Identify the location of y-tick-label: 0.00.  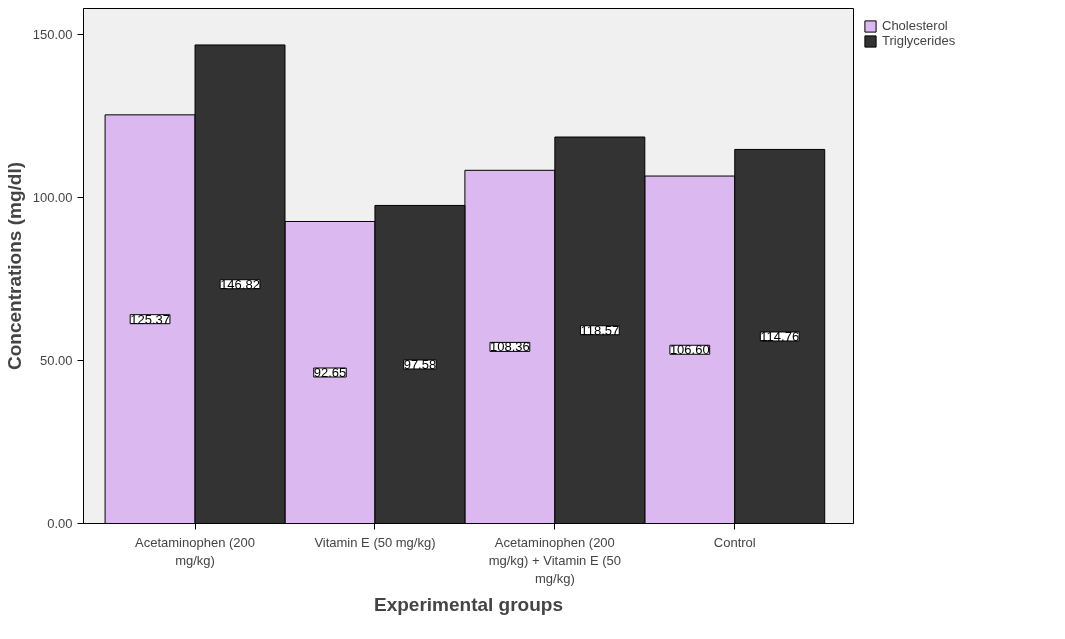
(60, 523).